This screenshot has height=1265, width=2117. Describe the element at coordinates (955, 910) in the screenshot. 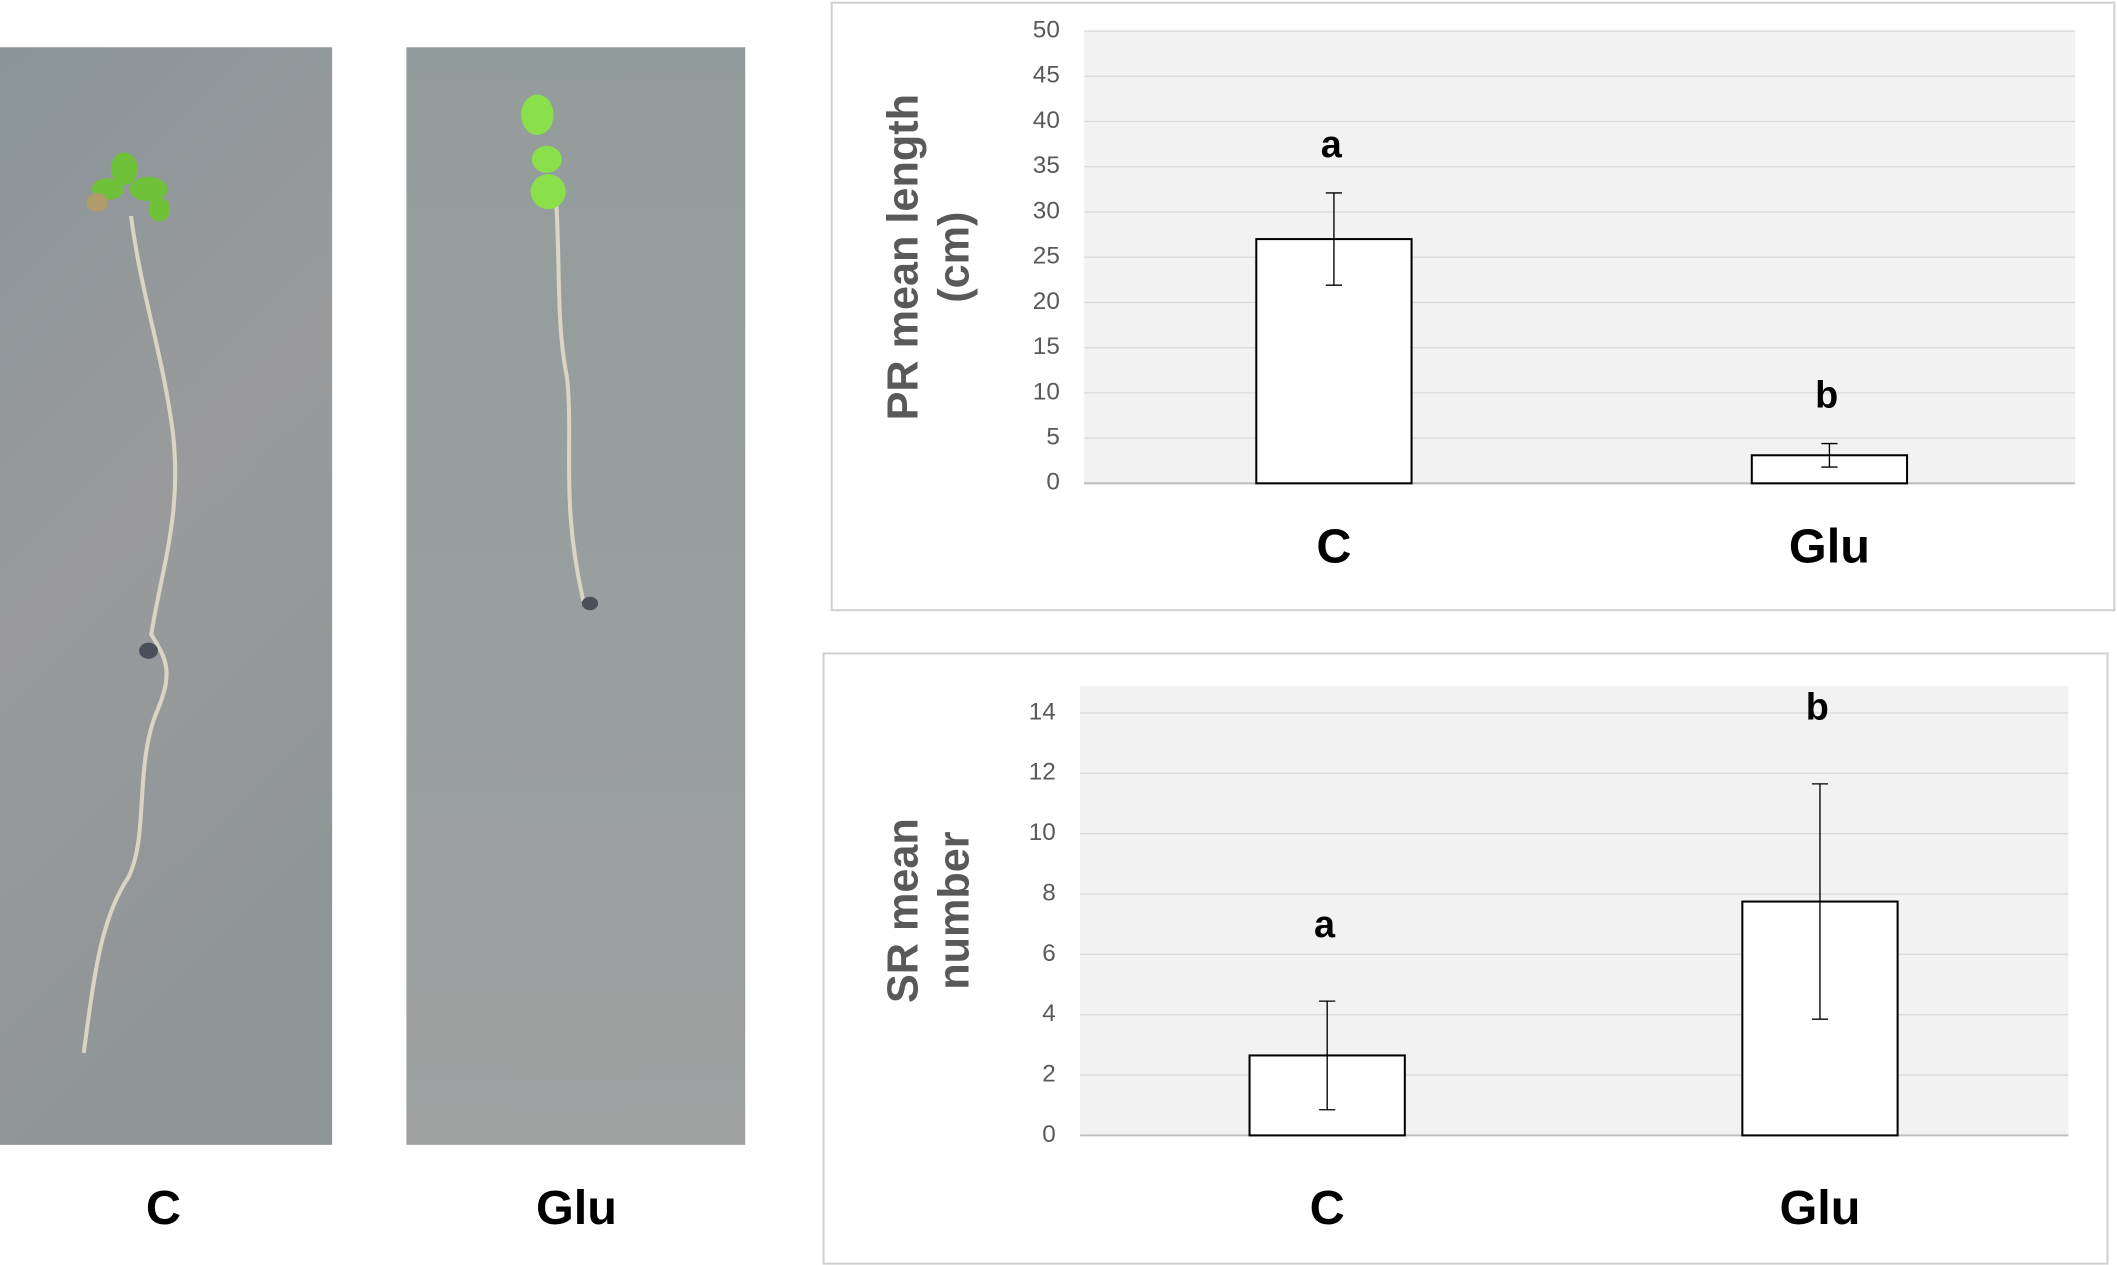

I see `y-axis-label: number` at that location.